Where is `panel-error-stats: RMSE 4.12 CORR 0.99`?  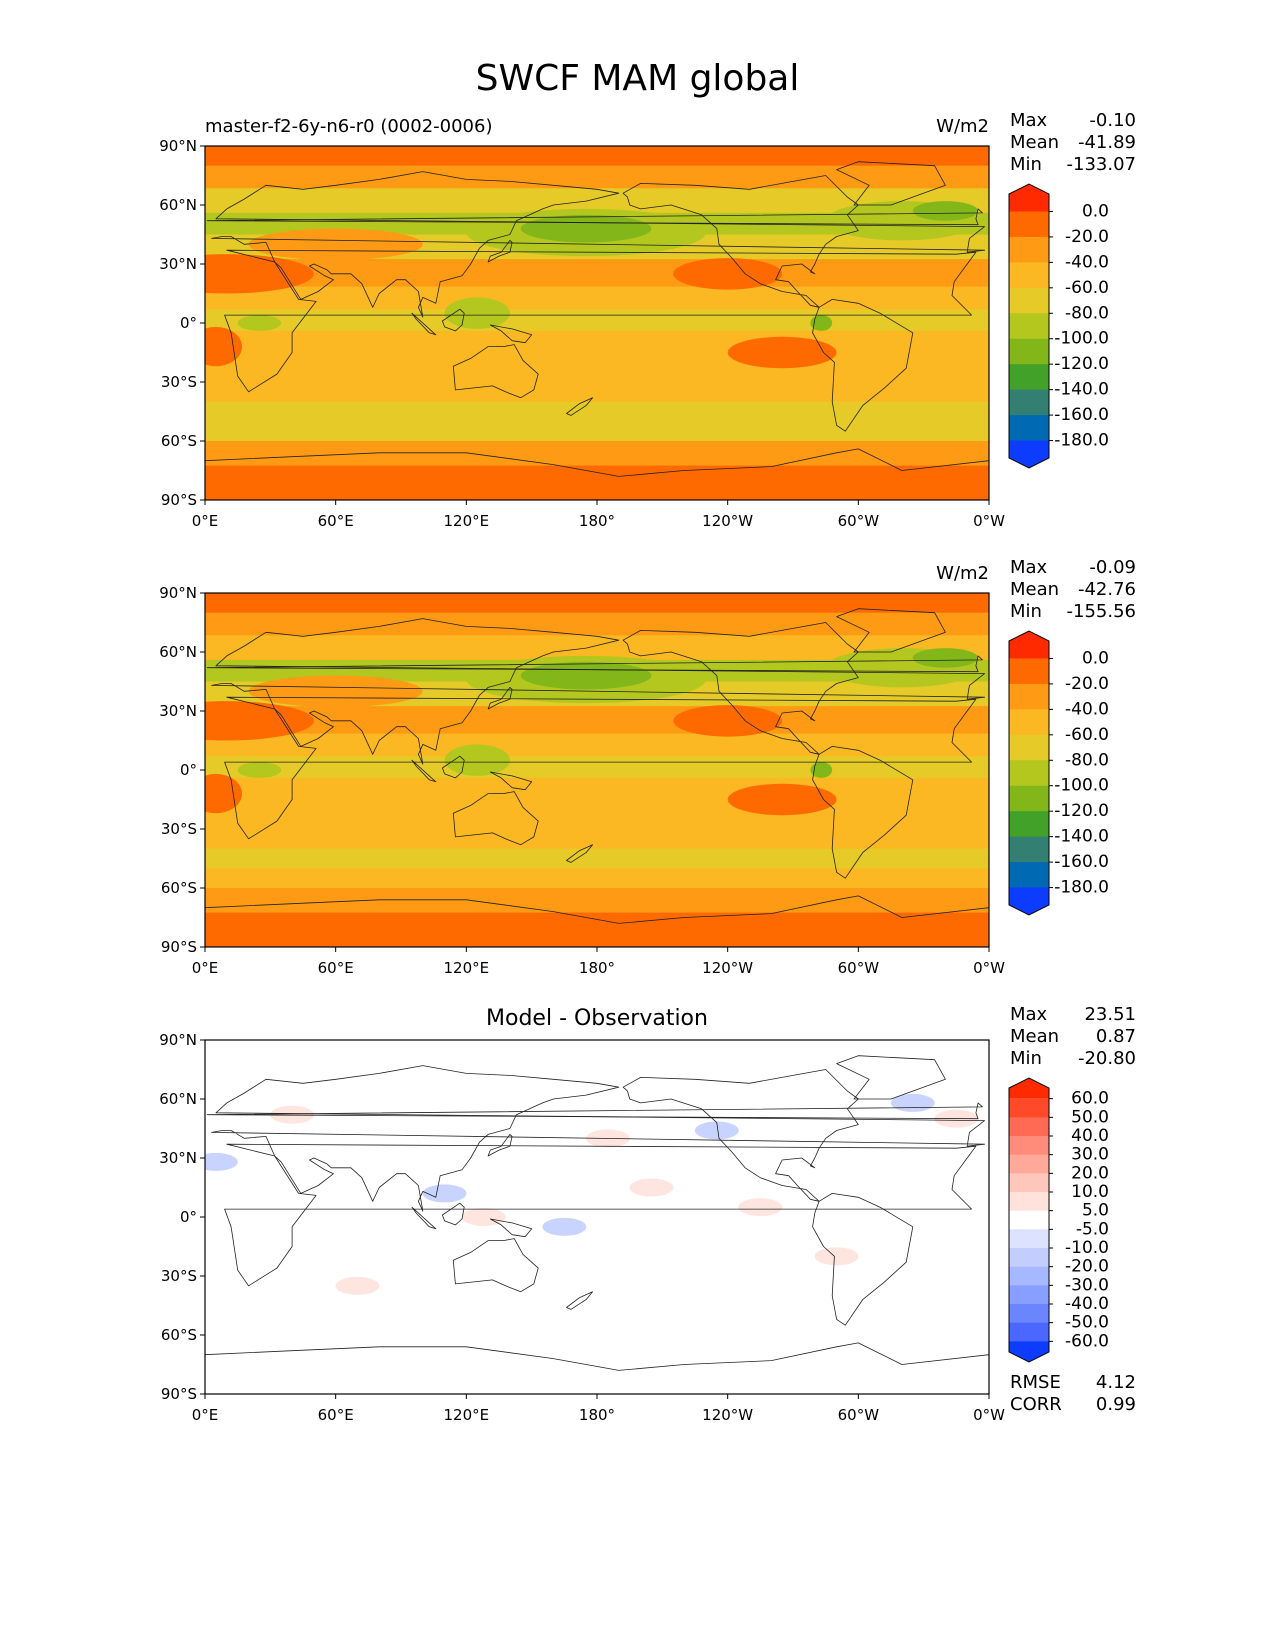
panel-error-stats: RMSE 4.12 CORR 0.99 is located at coordinates (1073, 1394).